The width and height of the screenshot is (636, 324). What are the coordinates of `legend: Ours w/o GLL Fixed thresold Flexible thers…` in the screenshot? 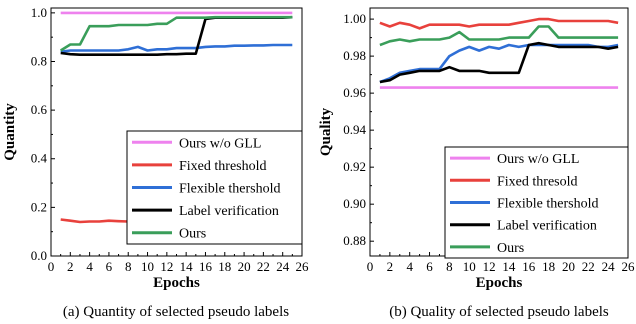 It's located at (536, 202).